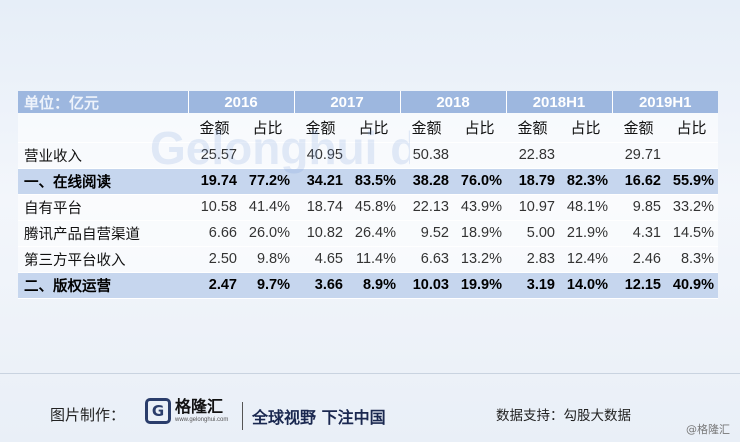 The image size is (740, 442). I want to click on amount-cell: 9.52, so click(434, 233).